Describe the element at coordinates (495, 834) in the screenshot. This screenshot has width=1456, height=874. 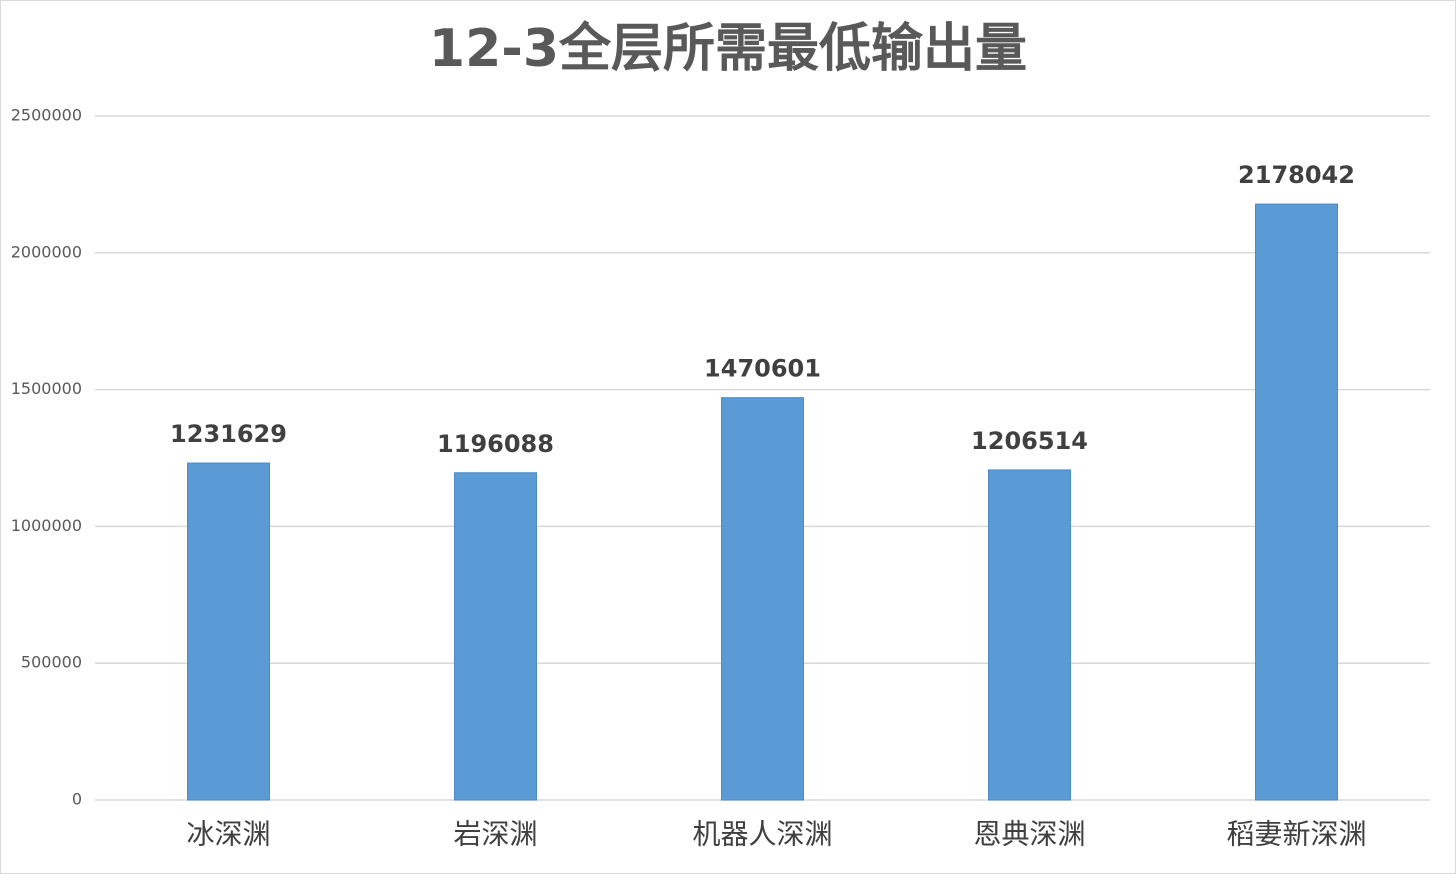
I see `x-tick-label: 岩深渊` at that location.